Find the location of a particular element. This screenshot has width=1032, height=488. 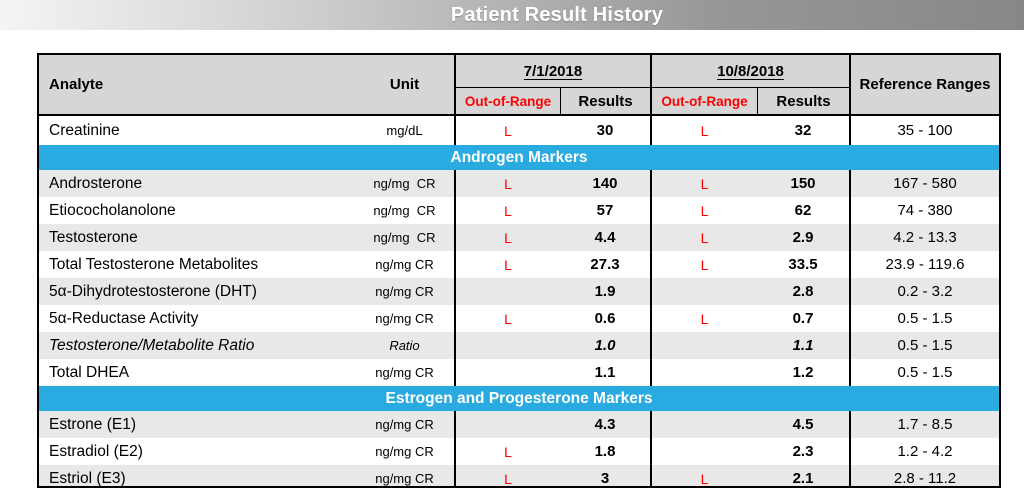

reference-range: 4.2 - 13.3 is located at coordinates (924, 237).